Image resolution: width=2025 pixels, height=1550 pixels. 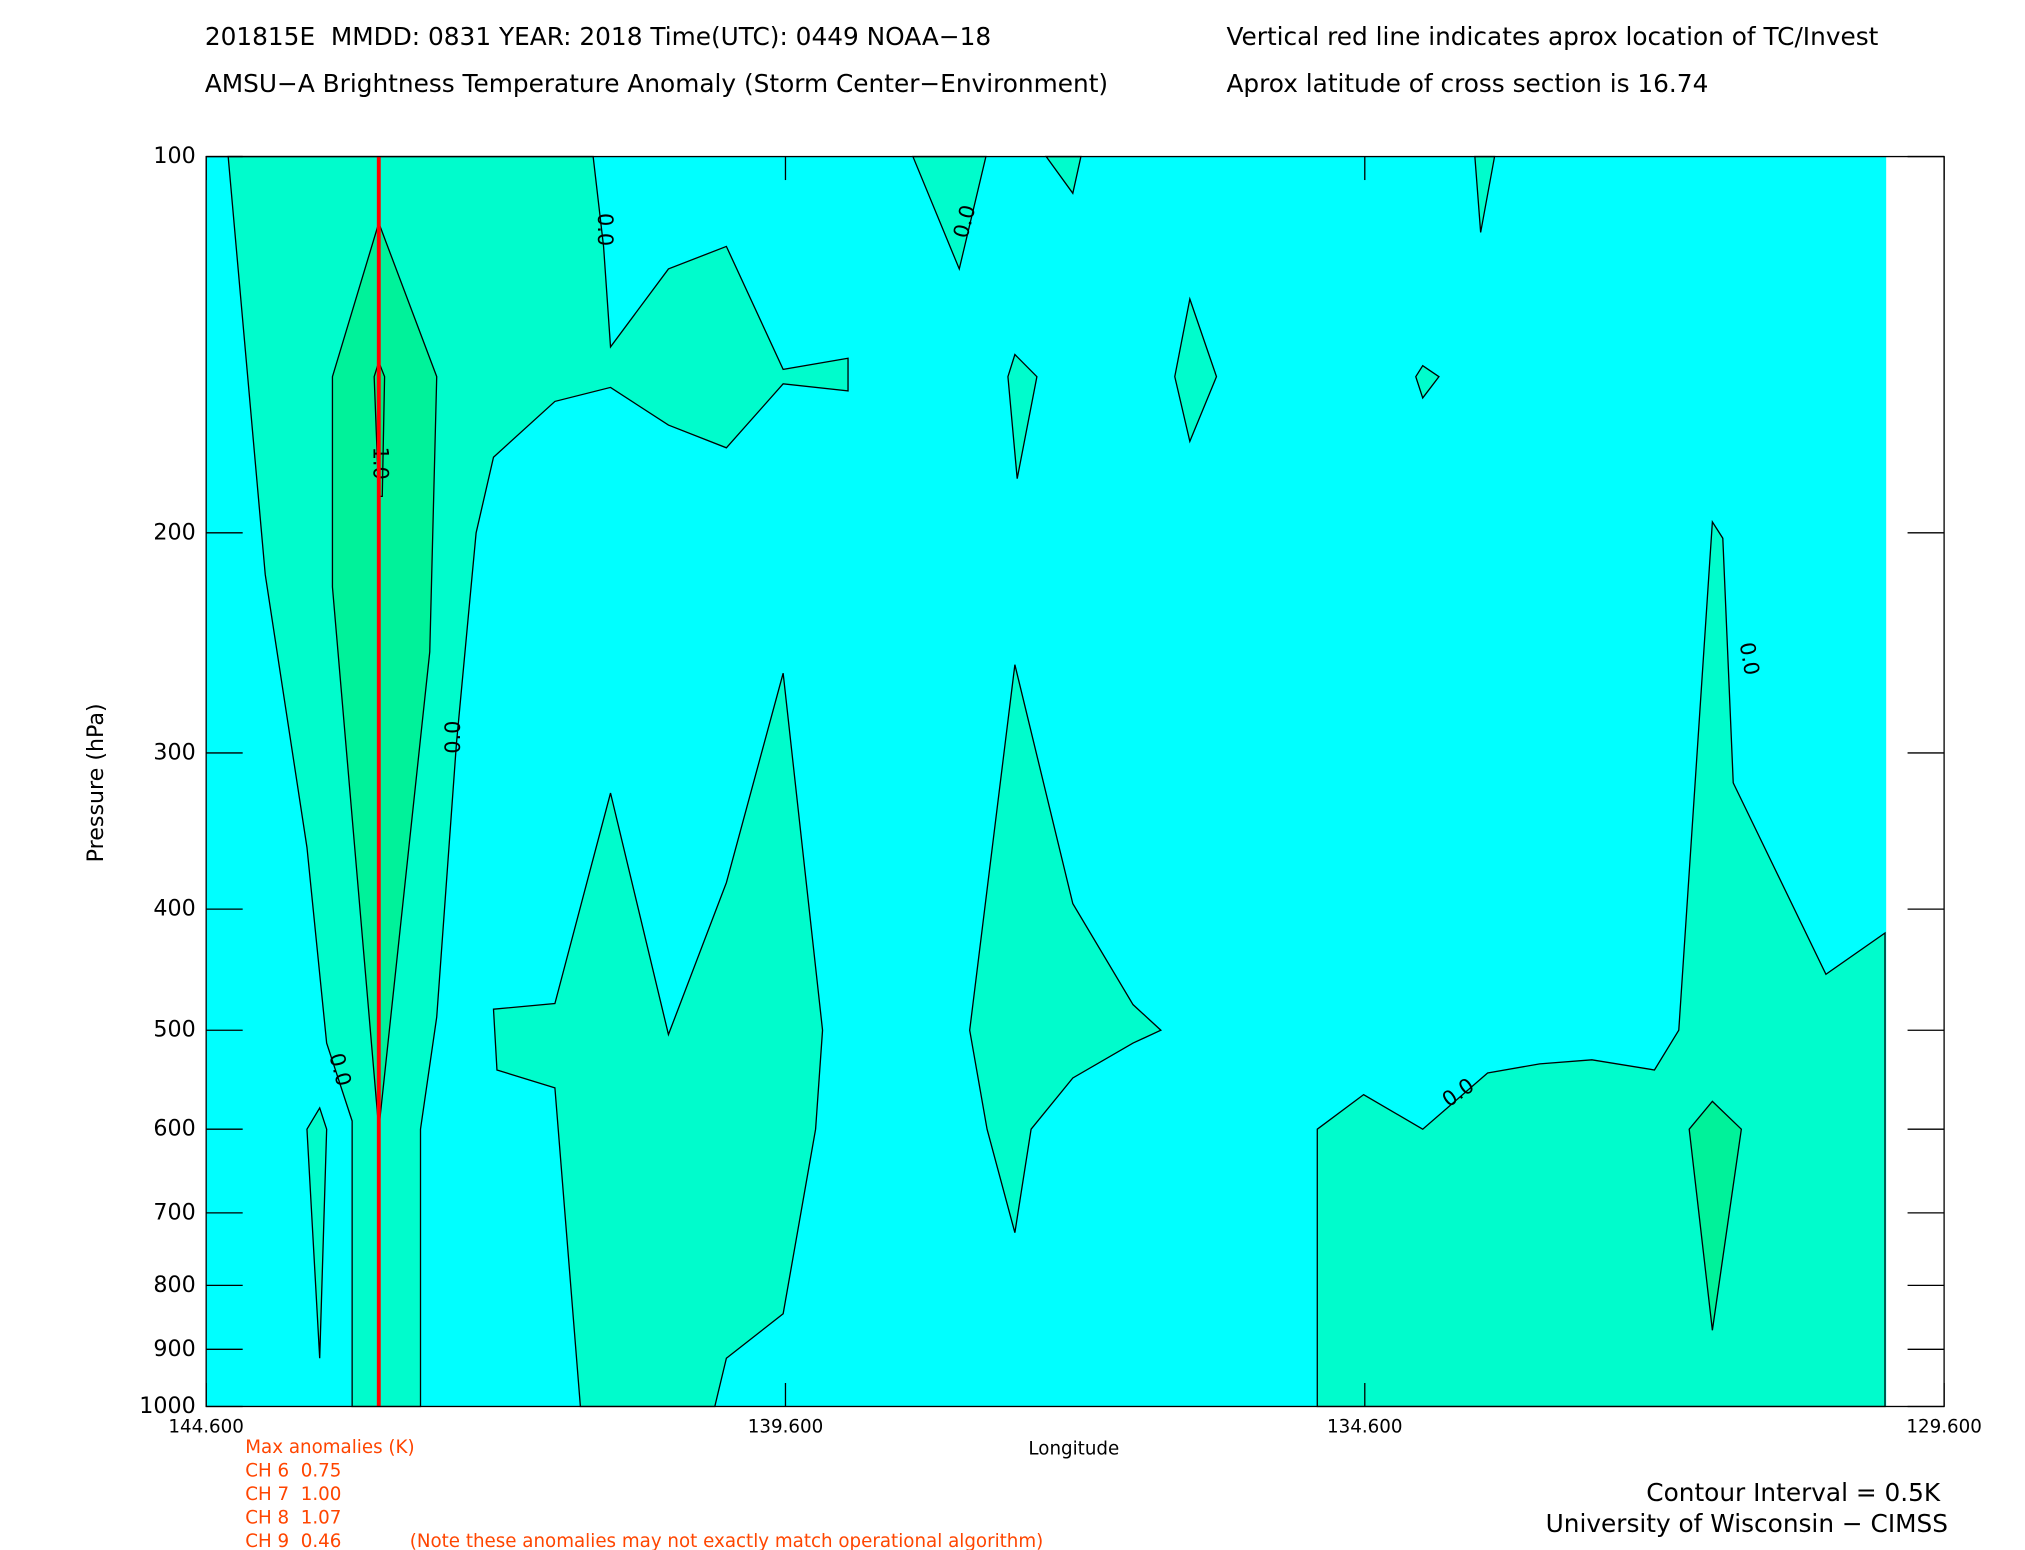 What do you see at coordinates (1943, 1426) in the screenshot?
I see `x-tick-label: 129.600` at bounding box center [1943, 1426].